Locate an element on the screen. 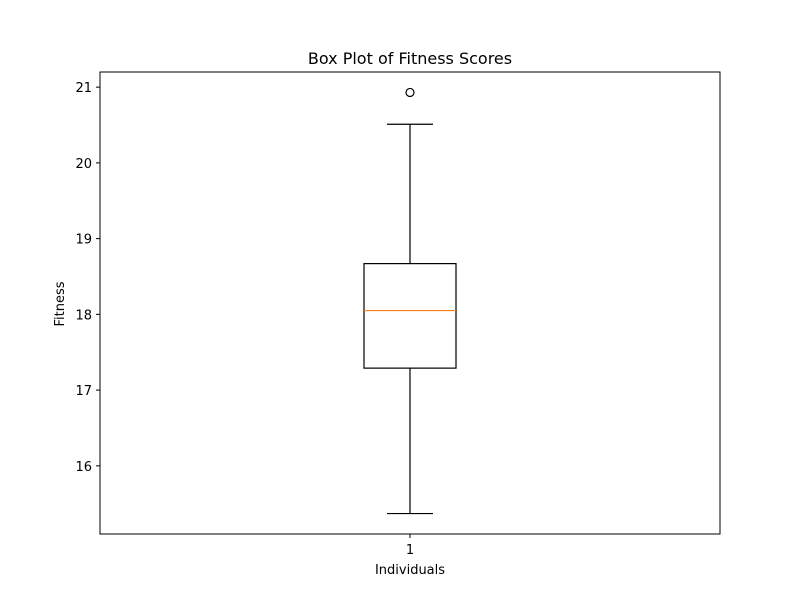 The width and height of the screenshot is (800, 600). x-axis-ticks: 1 is located at coordinates (410, 546).